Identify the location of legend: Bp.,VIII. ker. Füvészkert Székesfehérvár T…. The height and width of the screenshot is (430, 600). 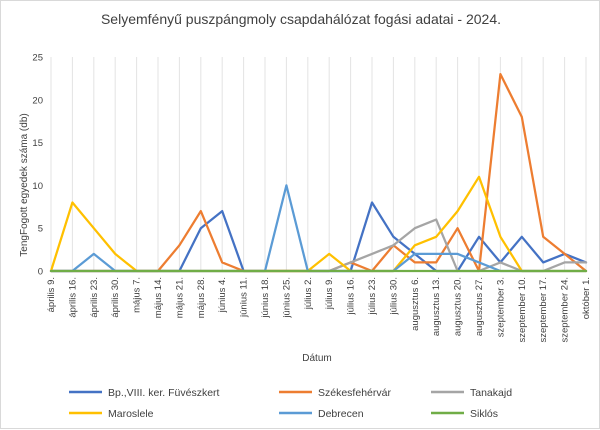
(290, 403).